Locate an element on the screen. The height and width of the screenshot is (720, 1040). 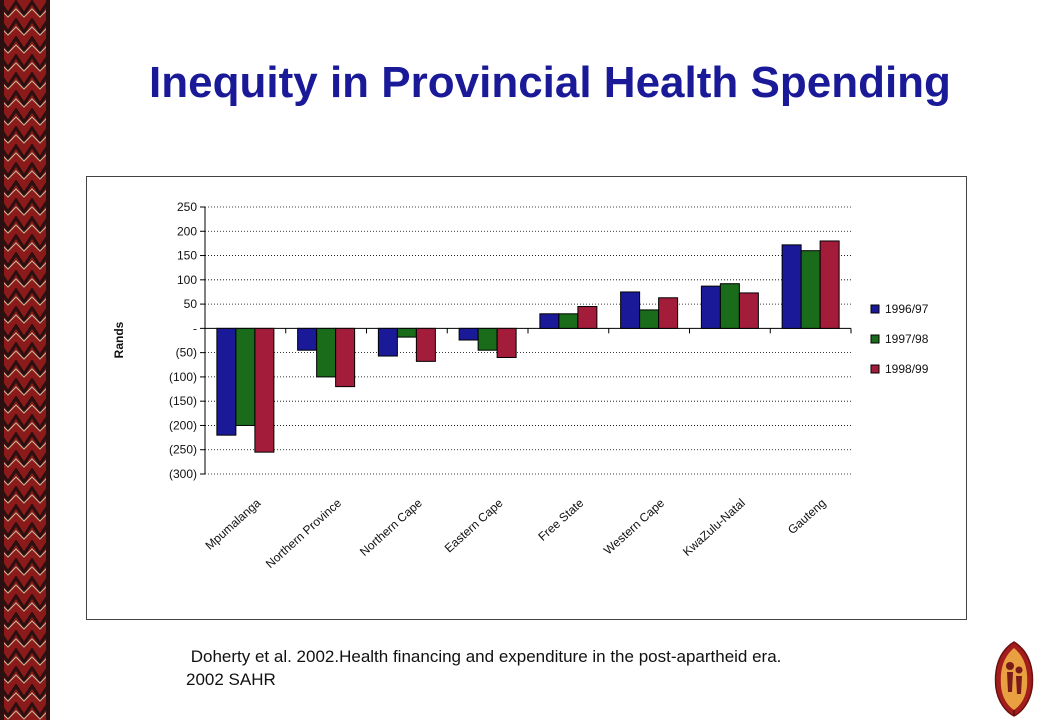
y-tick-label: (100) is located at coordinates (183, 377).